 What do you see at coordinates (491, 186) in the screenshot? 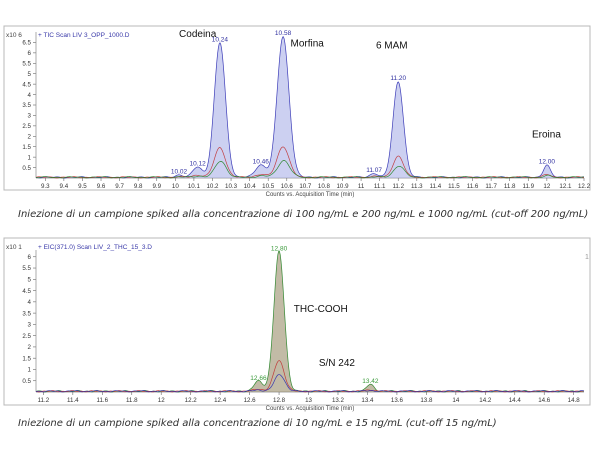
I see `x-tick-label: 11.7` at bounding box center [491, 186].